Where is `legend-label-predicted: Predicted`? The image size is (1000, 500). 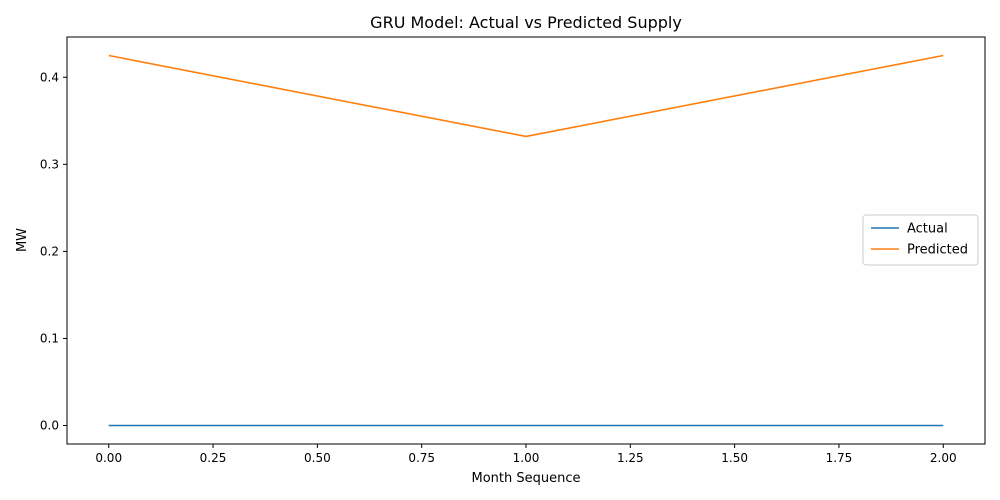 legend-label-predicted: Predicted is located at coordinates (937, 250).